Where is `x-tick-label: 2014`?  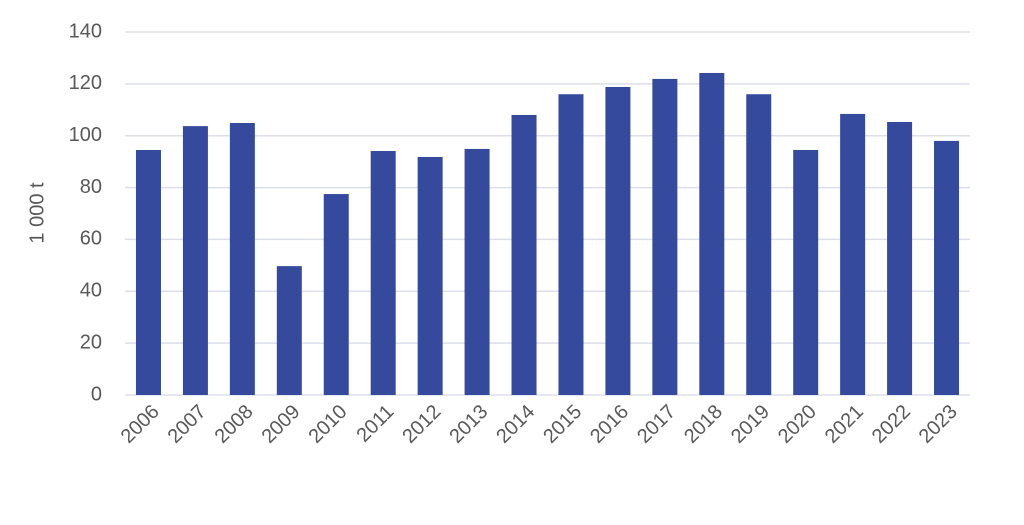 x-tick-label: 2014 is located at coordinates (515, 424).